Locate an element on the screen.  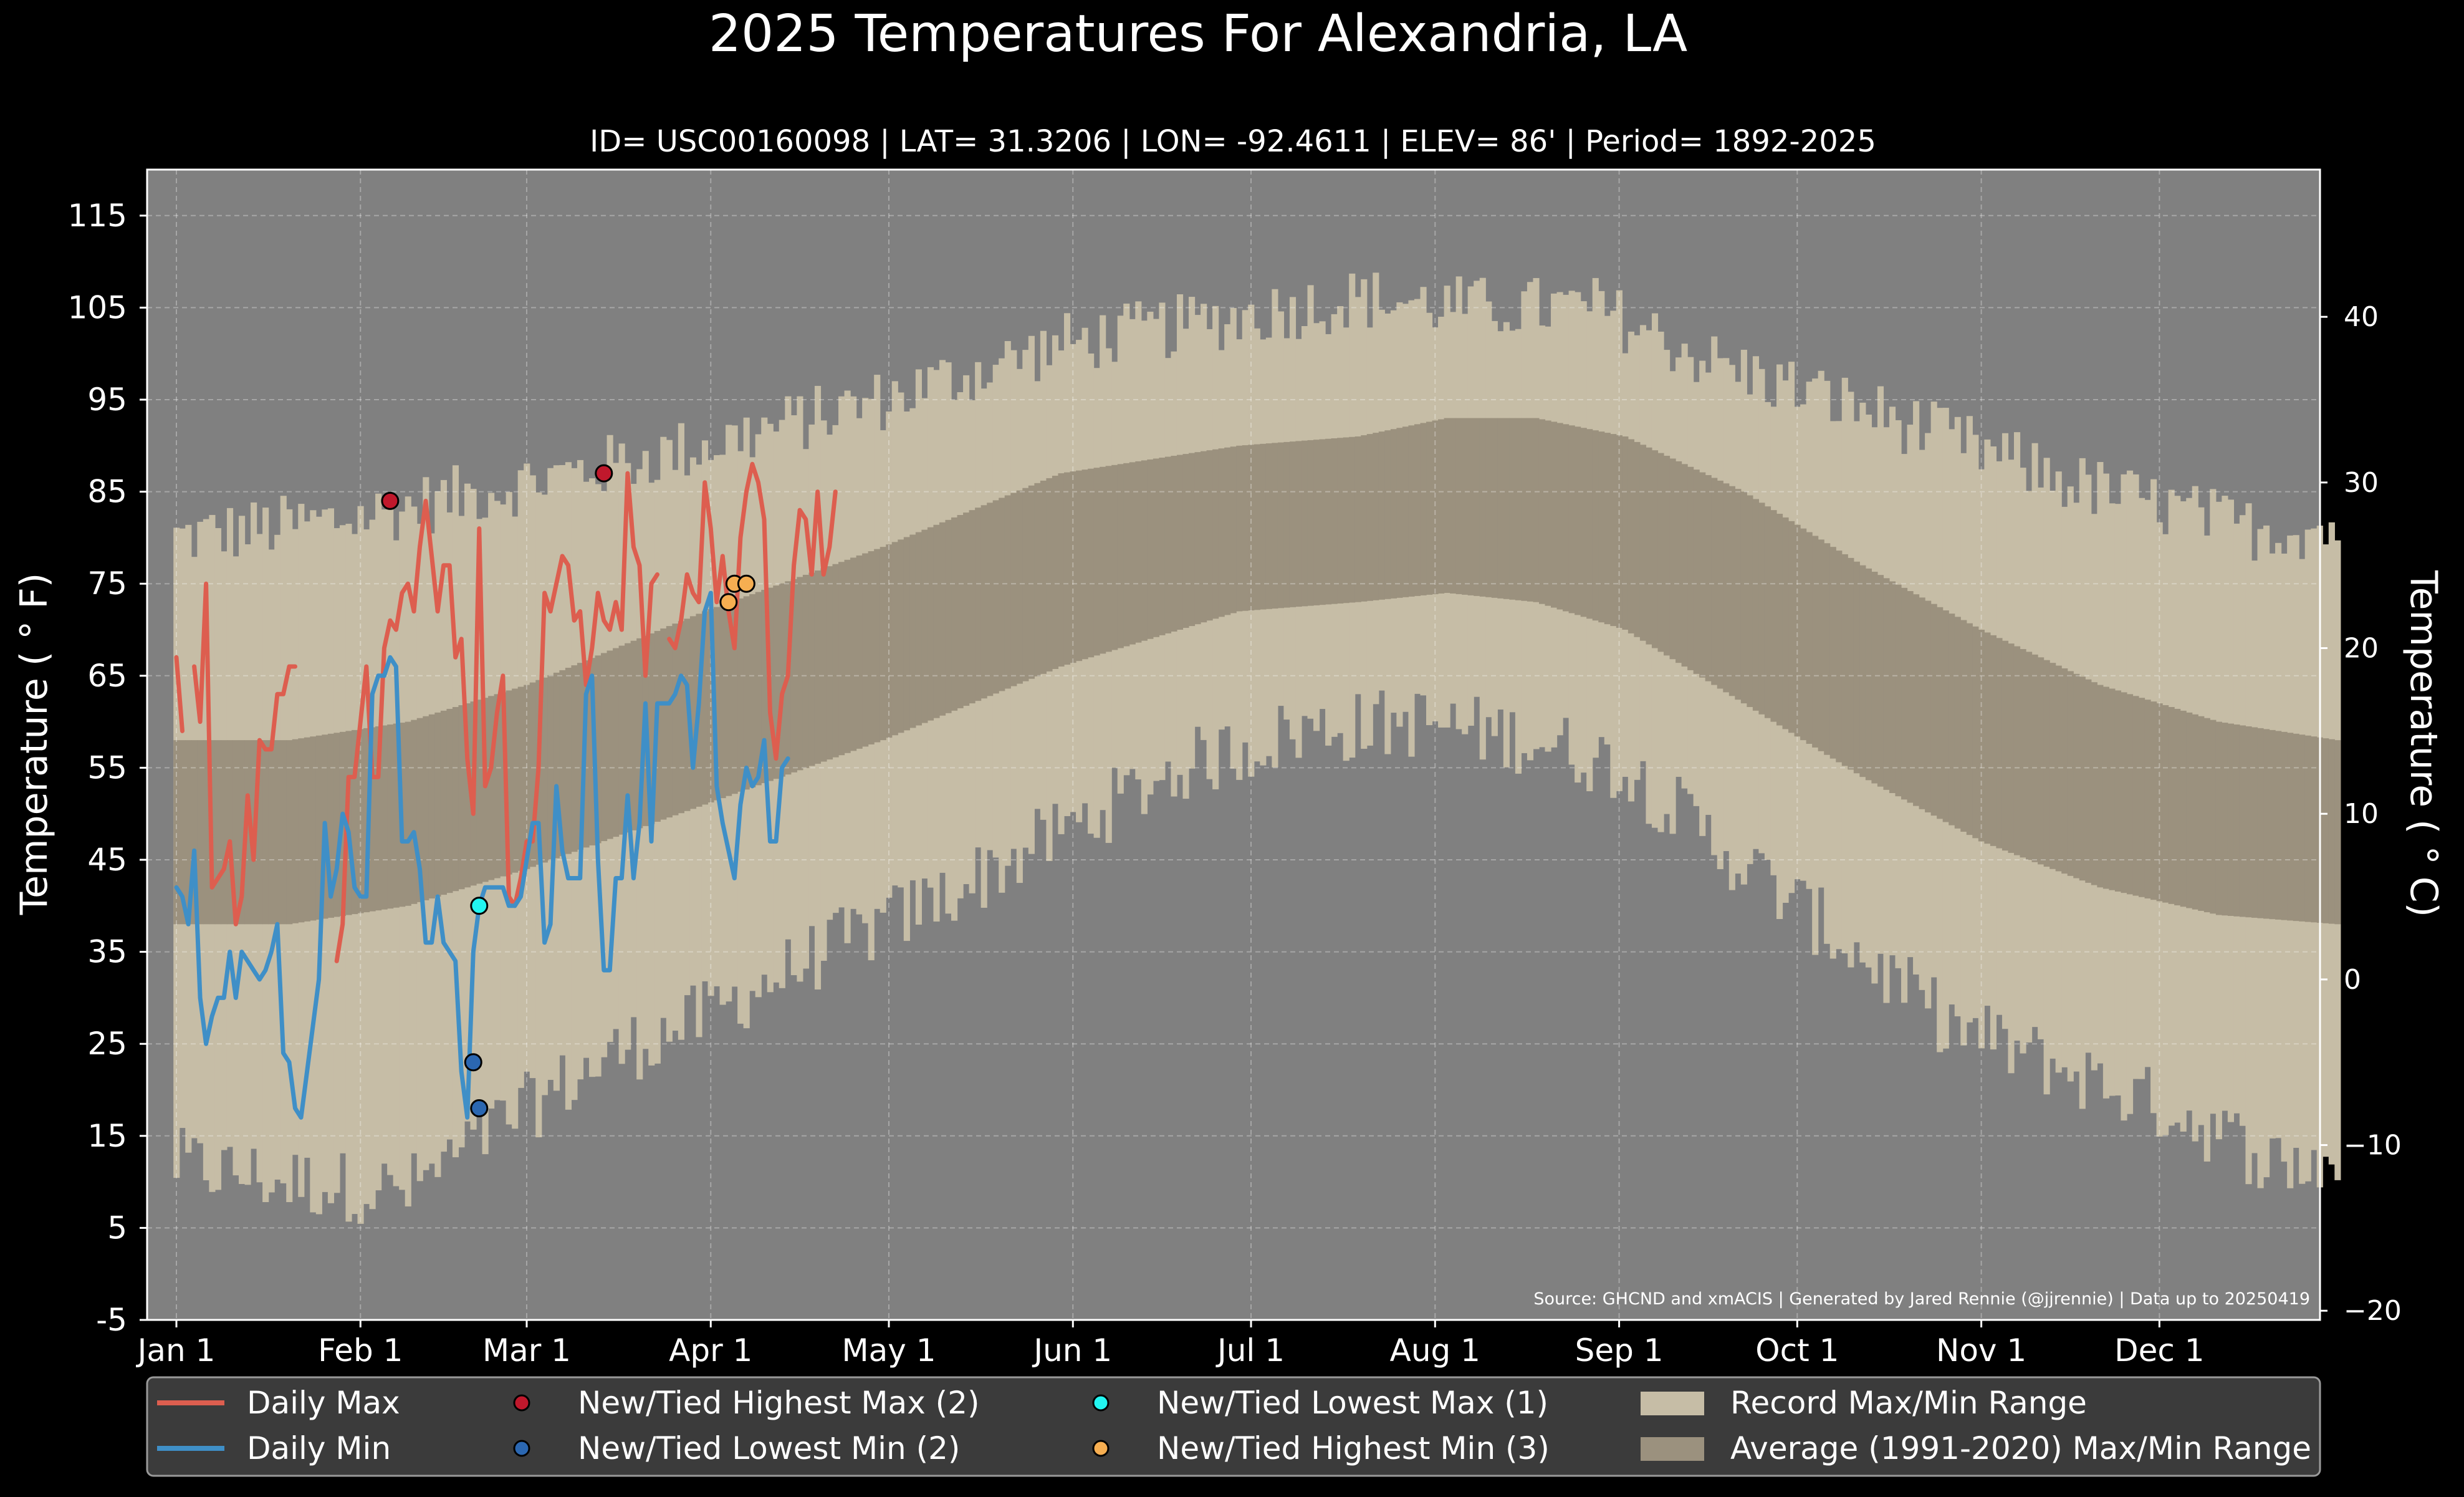
x-tick-label: Oct 1 is located at coordinates (1797, 1350).